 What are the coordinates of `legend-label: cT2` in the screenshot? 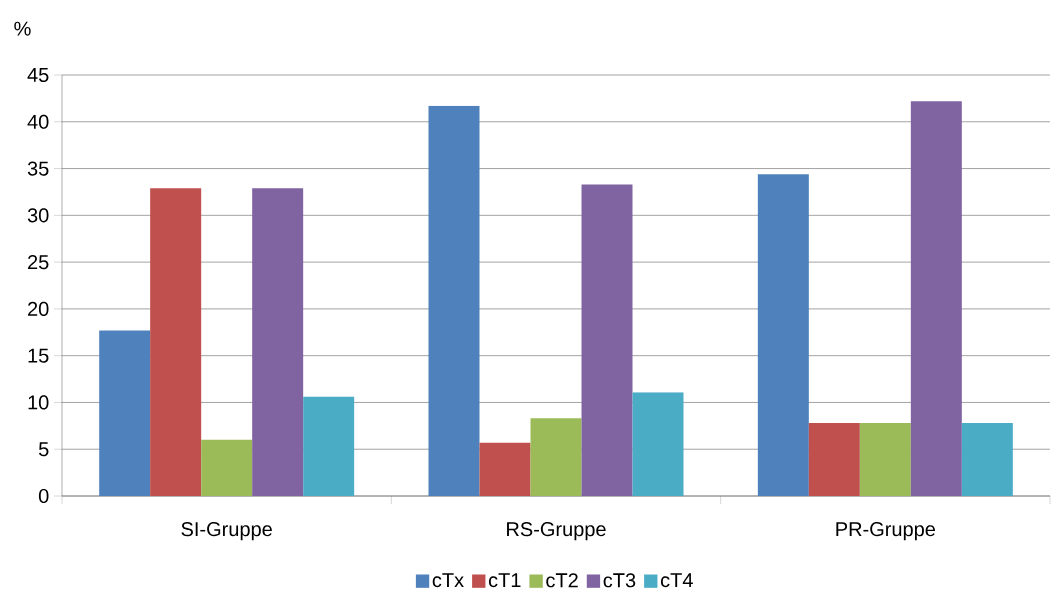 It's located at (562, 580).